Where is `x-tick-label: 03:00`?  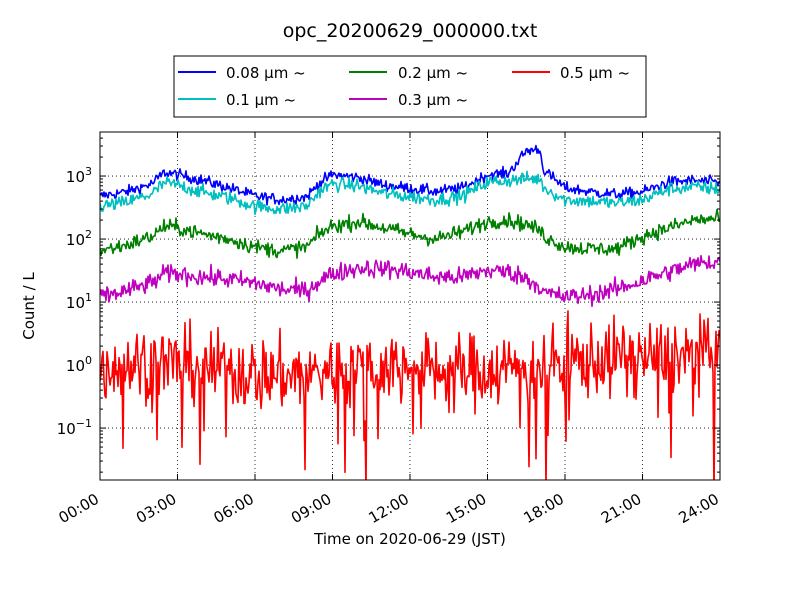
x-tick-label: 03:00 is located at coordinates (156, 508).